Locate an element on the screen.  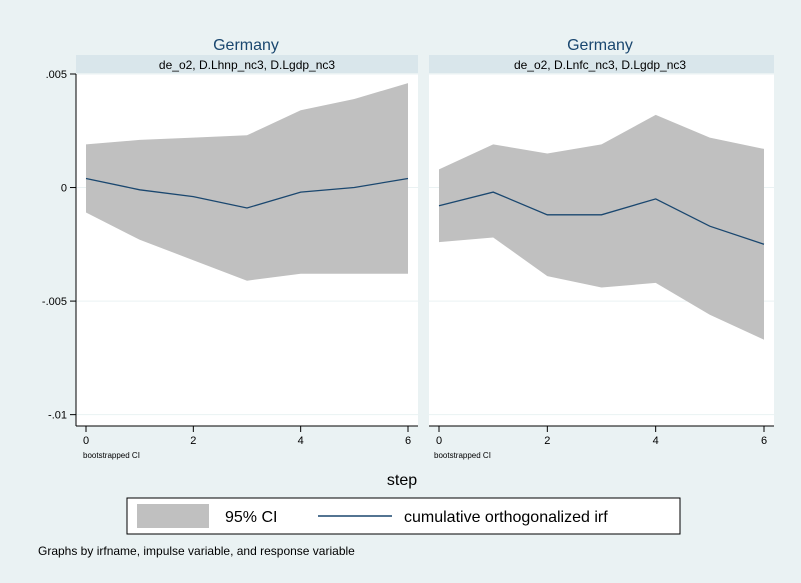
panel-subtitle: de_o2, D.Lnfc_nc3, D.Lgdp_nc3 is located at coordinates (600, 65).